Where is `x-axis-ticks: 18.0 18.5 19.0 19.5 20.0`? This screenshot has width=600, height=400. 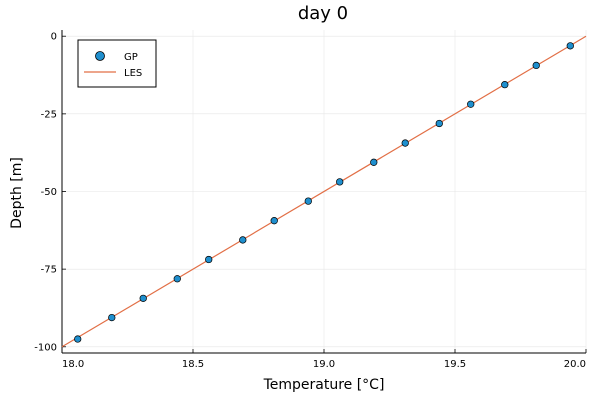
x-axis-ticks: 18.0 18.5 19.0 19.5 20.0 is located at coordinates (324, 359).